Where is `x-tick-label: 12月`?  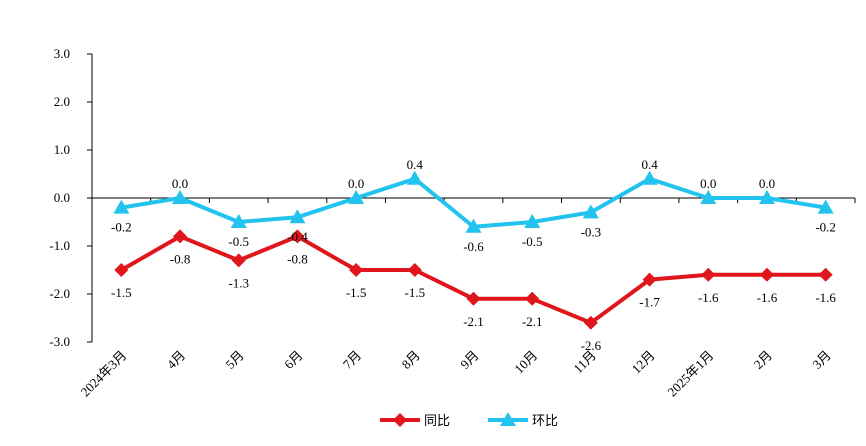 x-tick-label: 12月 is located at coordinates (643, 362).